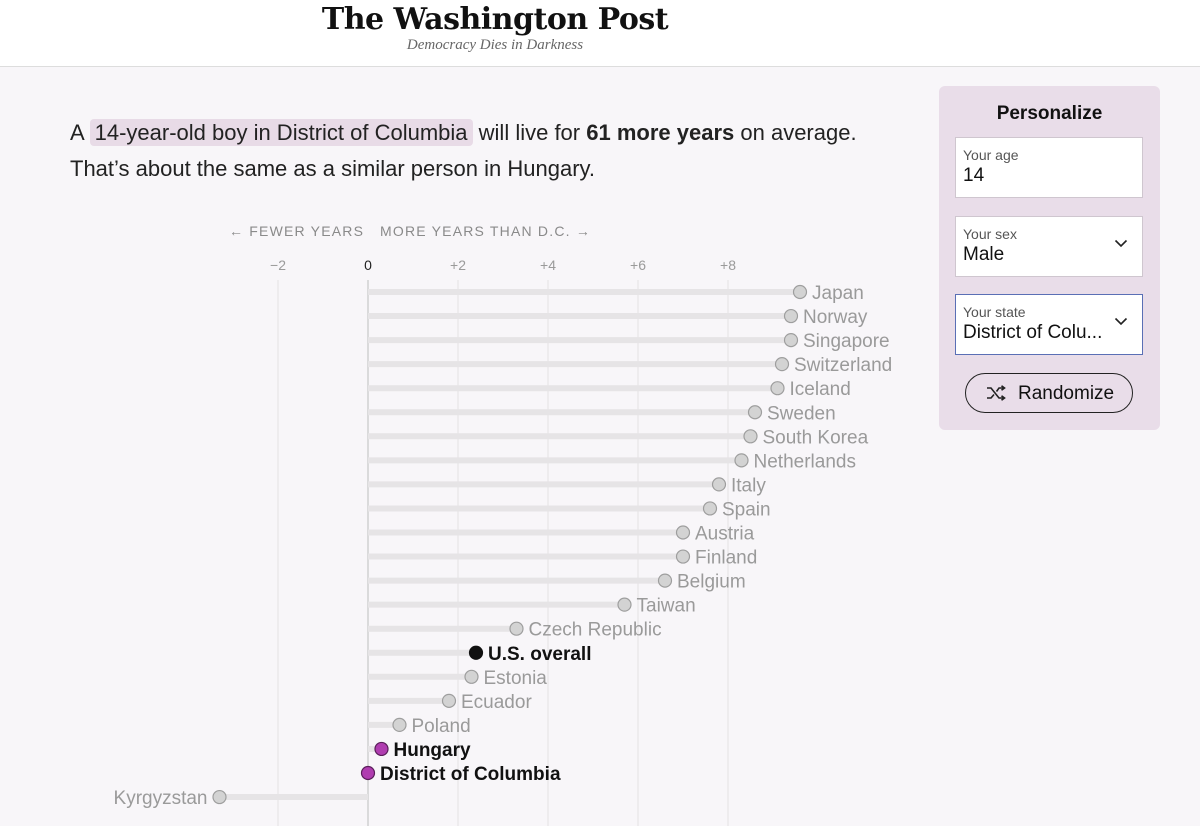 The width and height of the screenshot is (1200, 826). What do you see at coordinates (495, 45) in the screenshot?
I see `site-tagline: Democracy Dies in Darkness` at bounding box center [495, 45].